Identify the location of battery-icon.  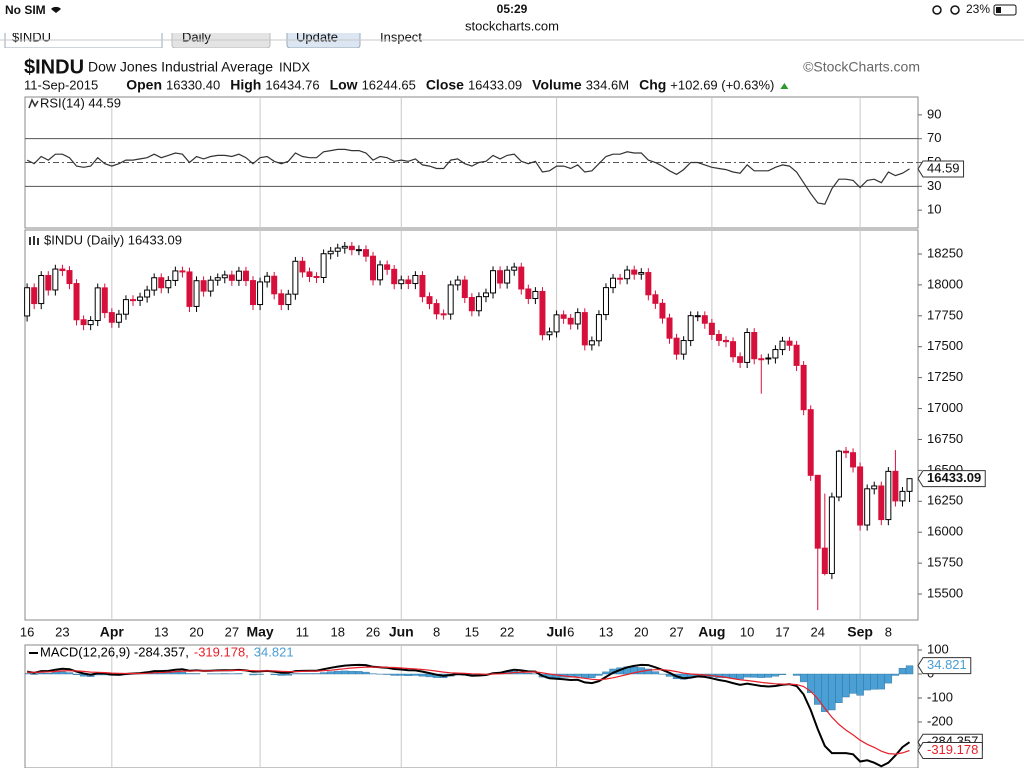
(1005, 10).